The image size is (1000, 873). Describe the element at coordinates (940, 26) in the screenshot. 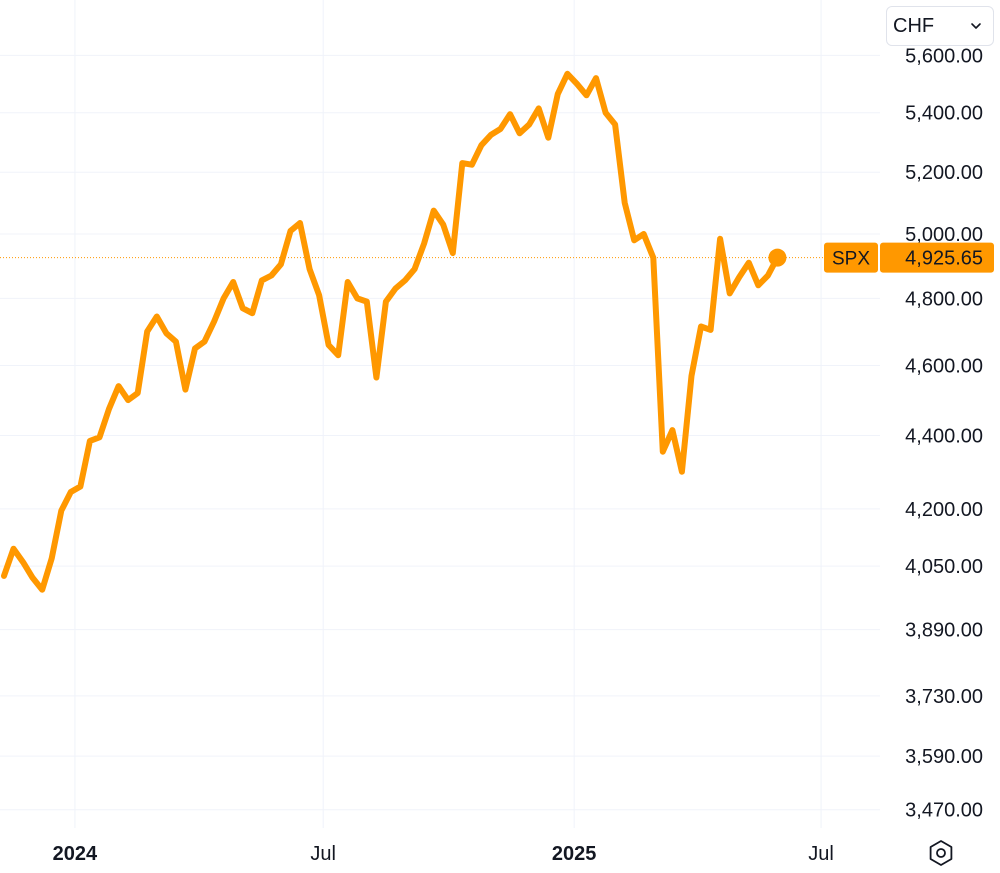

I see `currency-select: CHF` at that location.